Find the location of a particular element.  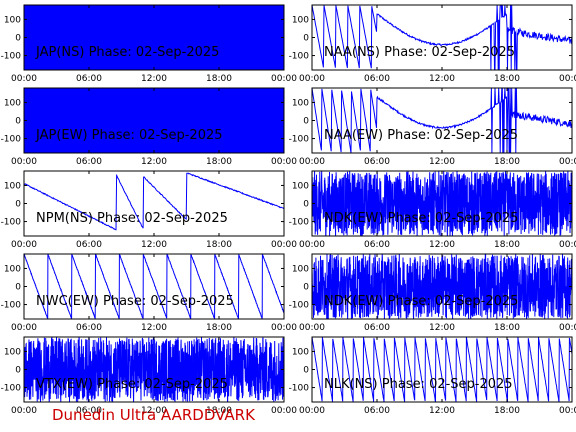

panel-title: NAA(EW) Phase: 02-Sep-2025 is located at coordinates (421, 135).